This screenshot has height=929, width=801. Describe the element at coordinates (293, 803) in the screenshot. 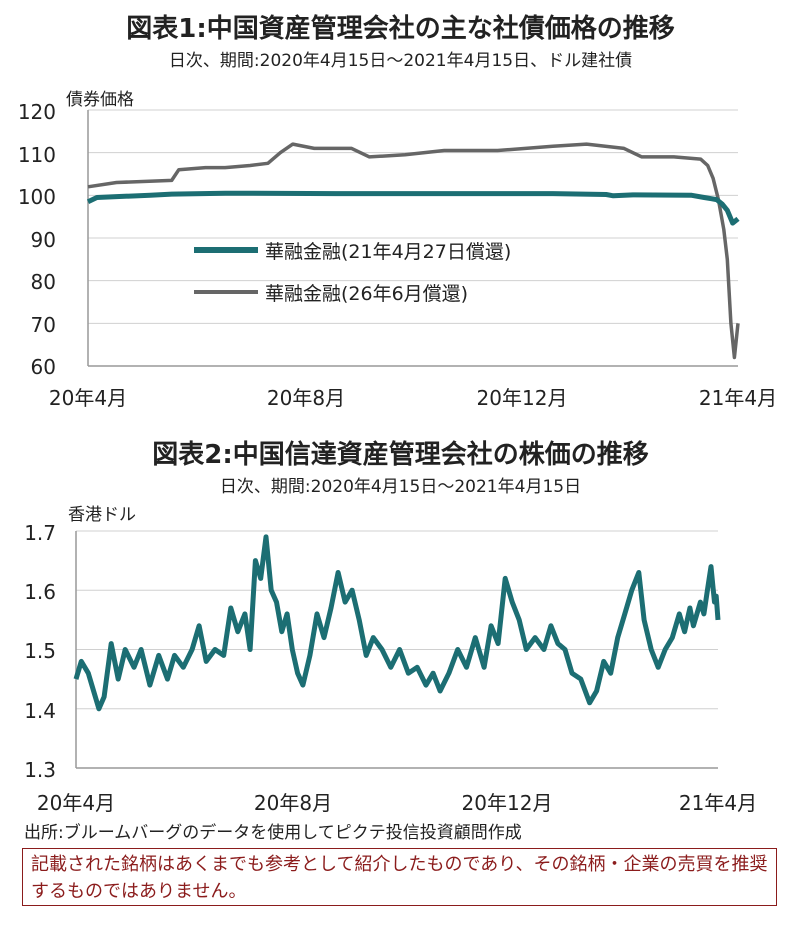

I see `chart2-xtick: 20年8月` at that location.